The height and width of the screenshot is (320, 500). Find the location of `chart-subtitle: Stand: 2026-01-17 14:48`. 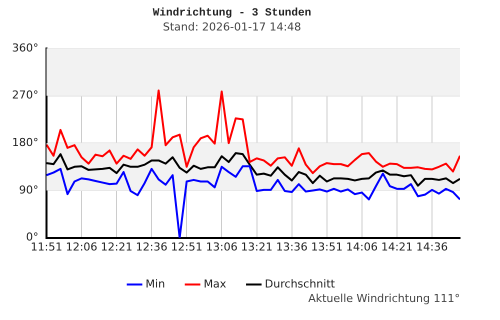

chart-subtitle: Stand: 2026-01-17 14:48 is located at coordinates (232, 27).